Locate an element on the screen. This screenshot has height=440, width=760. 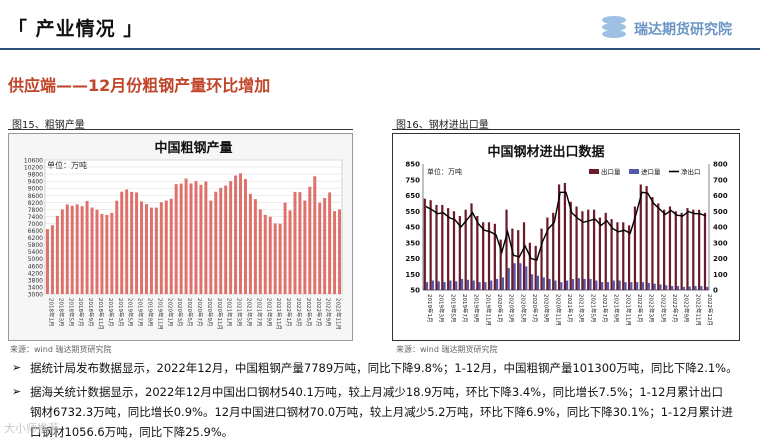
x-tick-label: 2018年9月 is located at coordinates (91, 312).